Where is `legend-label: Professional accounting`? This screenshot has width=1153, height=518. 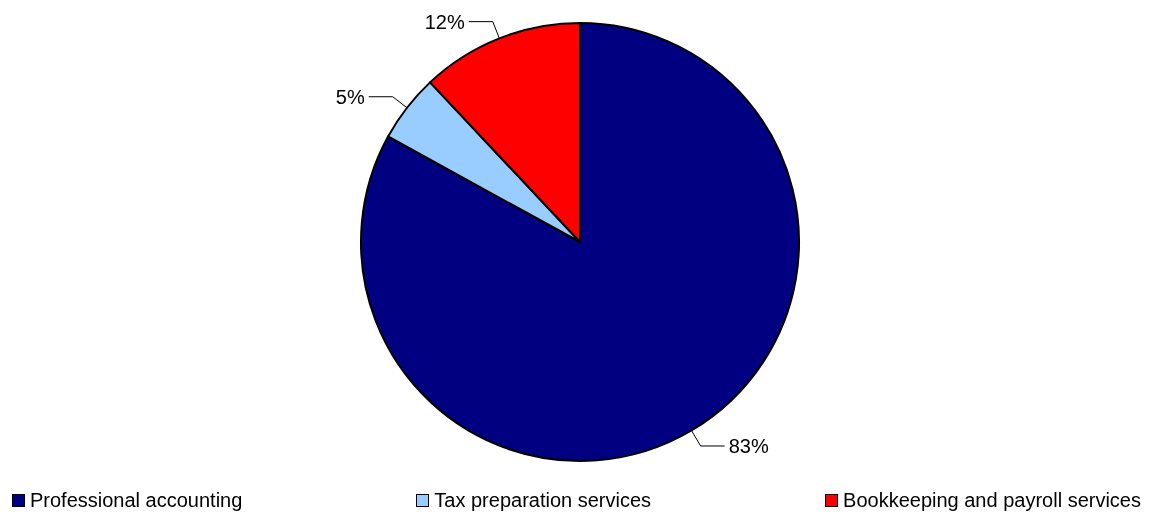 legend-label: Professional accounting is located at coordinates (136, 500).